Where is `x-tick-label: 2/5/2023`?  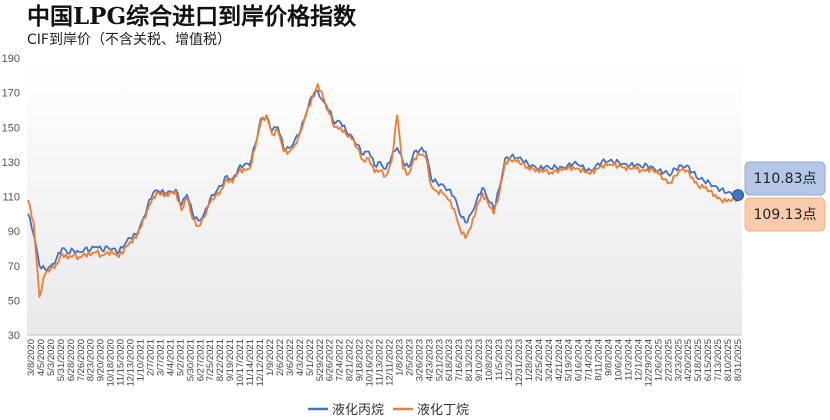
x-tick-label: 2/5/2023 is located at coordinates (409, 357).